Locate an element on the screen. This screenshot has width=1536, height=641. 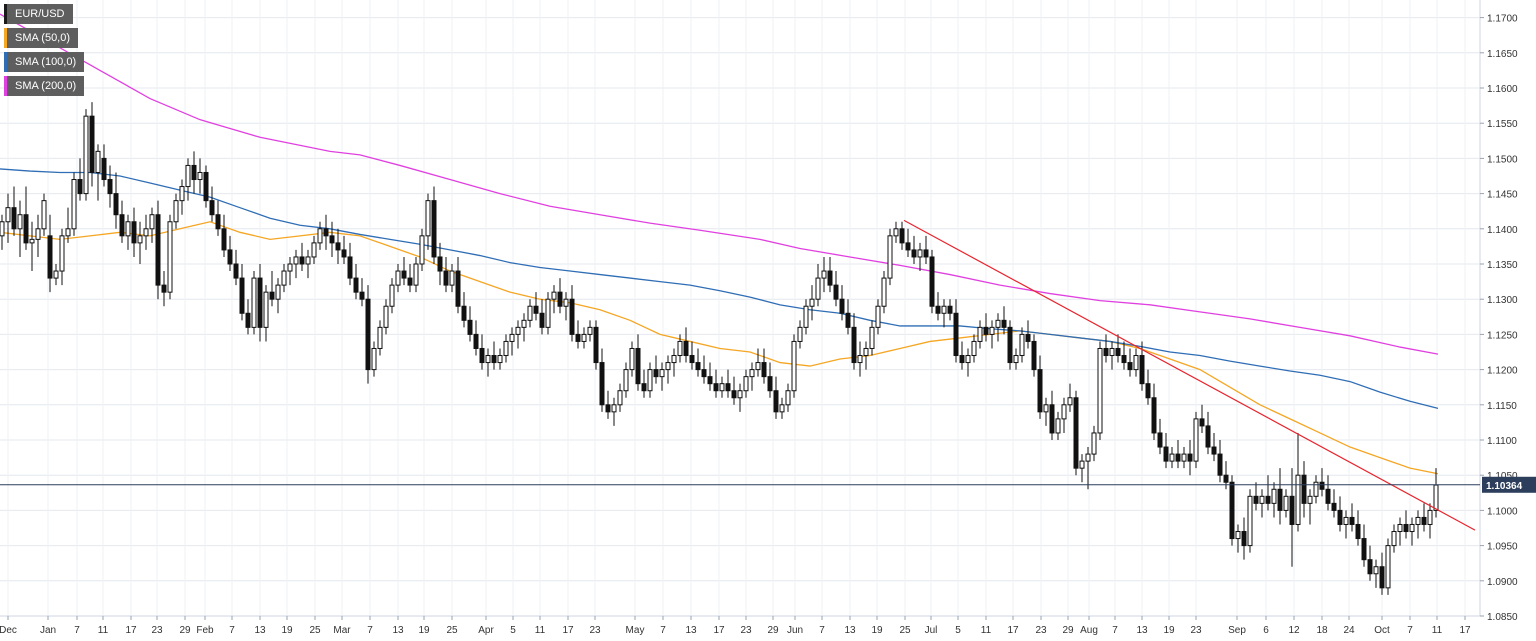
legend-item-eurusd: EUR/USD is located at coordinates (38, 14).